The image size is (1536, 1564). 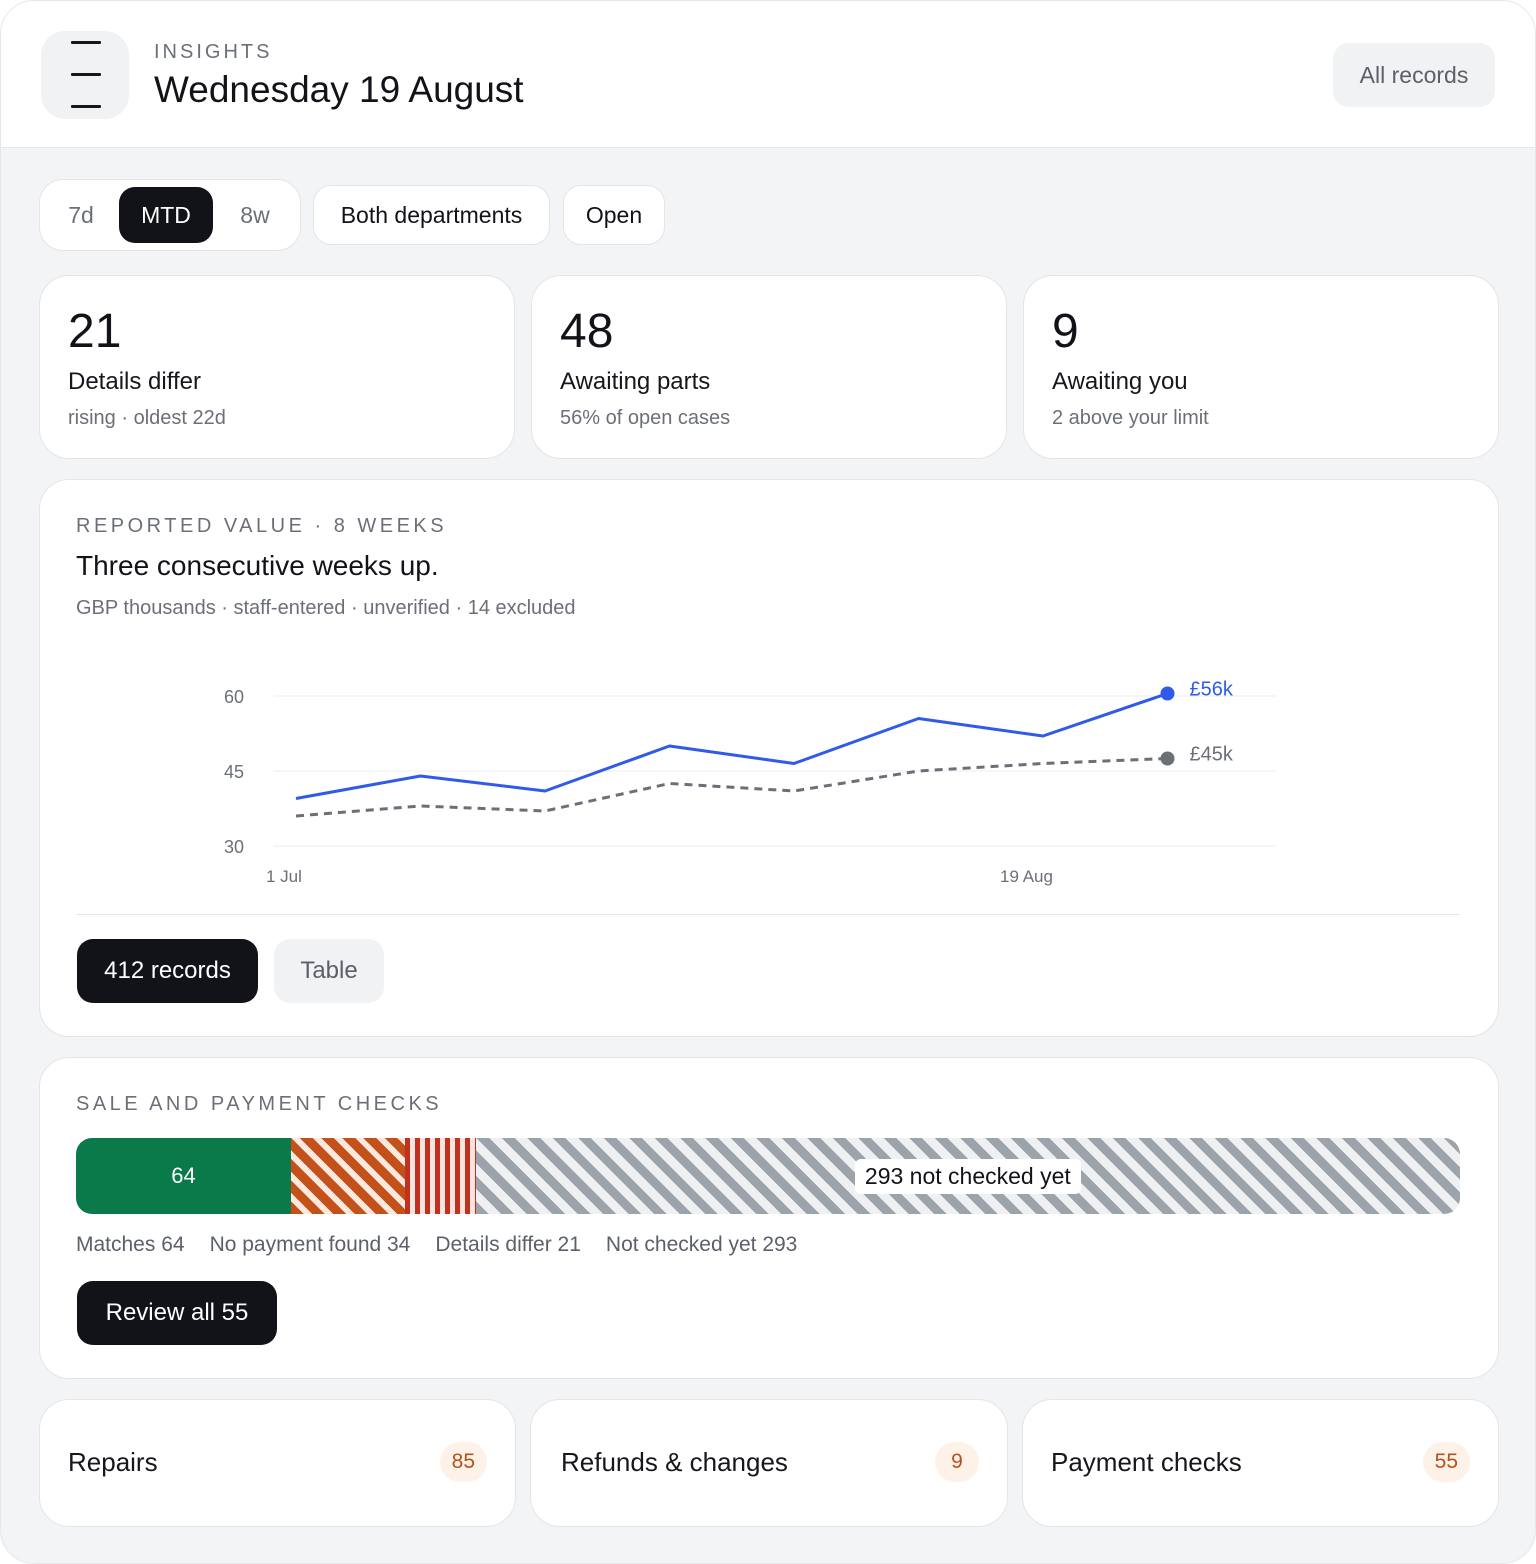 I want to click on x-tick-label: 19 Aug, so click(x=1026, y=876).